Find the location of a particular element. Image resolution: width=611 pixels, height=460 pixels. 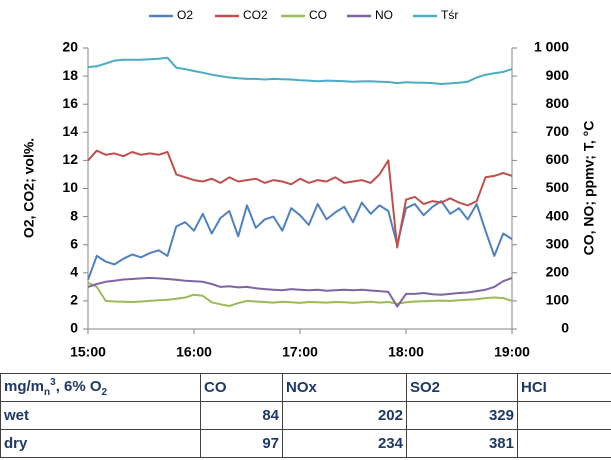

row-label: dry is located at coordinates (100, 443).